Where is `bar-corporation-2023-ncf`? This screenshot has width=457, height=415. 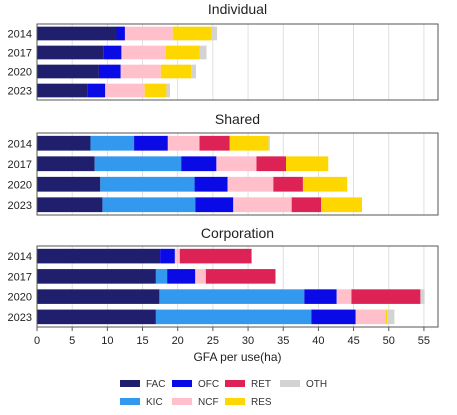
bar-corporation-2023-ncf is located at coordinates (370, 317).